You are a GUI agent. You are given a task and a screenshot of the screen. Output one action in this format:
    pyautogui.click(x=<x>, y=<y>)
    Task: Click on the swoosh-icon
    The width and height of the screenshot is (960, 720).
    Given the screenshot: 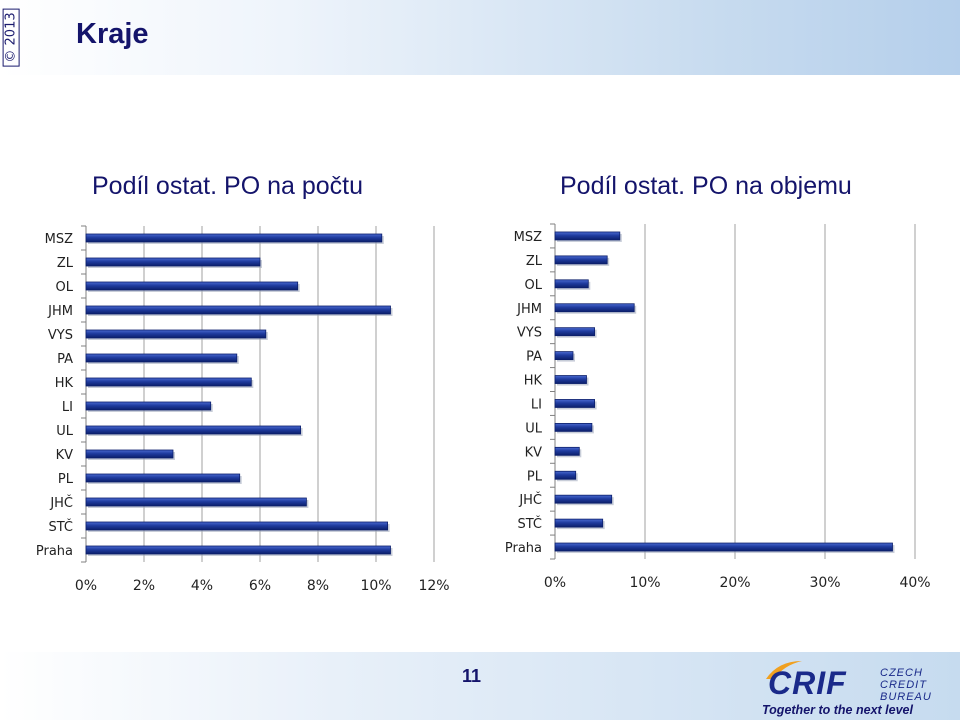 What is the action you would take?
    pyautogui.click(x=784, y=670)
    